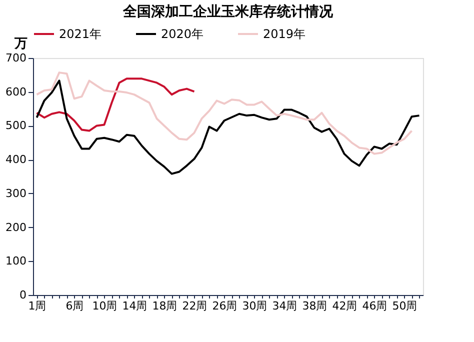 The width and height of the screenshot is (474, 342). What do you see at coordinates (16, 261) in the screenshot?
I see `y-tick-label: 100` at bounding box center [16, 261].